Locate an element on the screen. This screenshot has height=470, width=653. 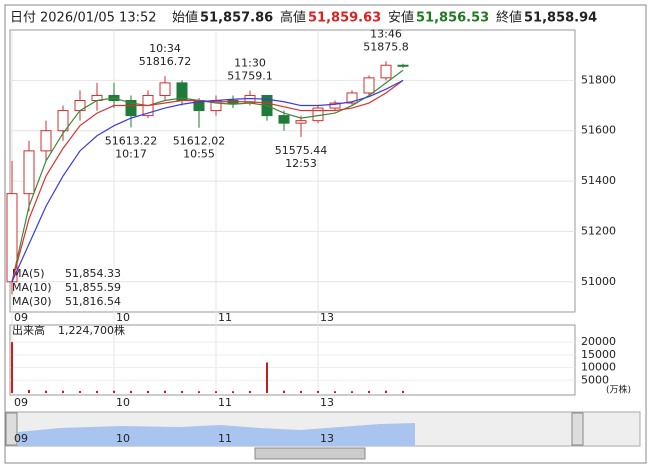
annotation-time: 10:55 is located at coordinates (199, 154).